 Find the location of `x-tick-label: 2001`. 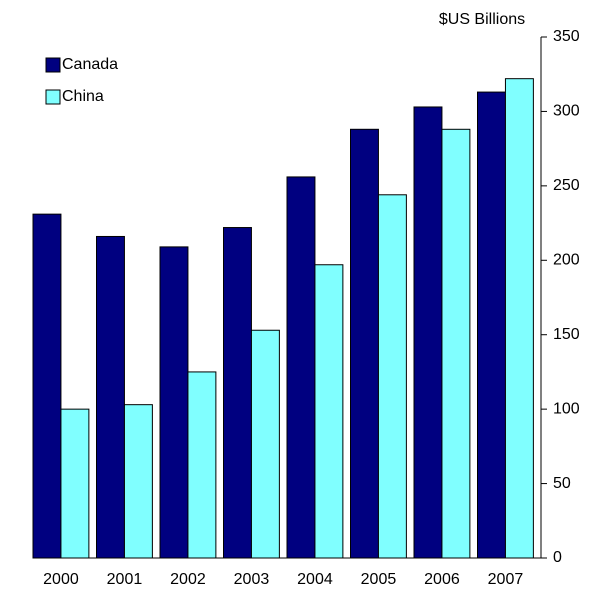

x-tick-label: 2001 is located at coordinates (125, 579).